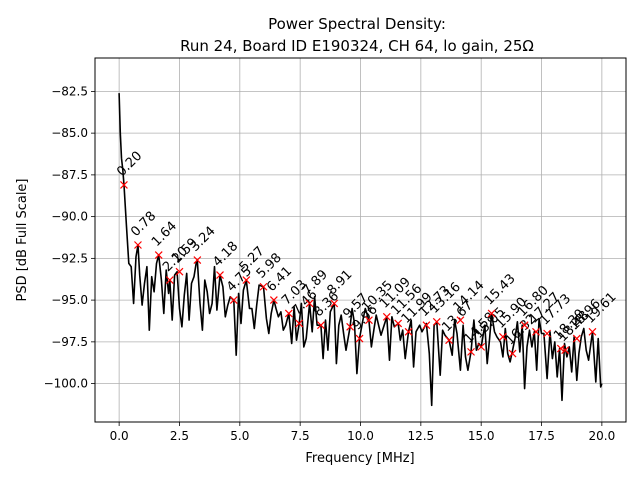 The image size is (640, 484). I want to click on y-tick-label: −87.5, so click(69, 175).